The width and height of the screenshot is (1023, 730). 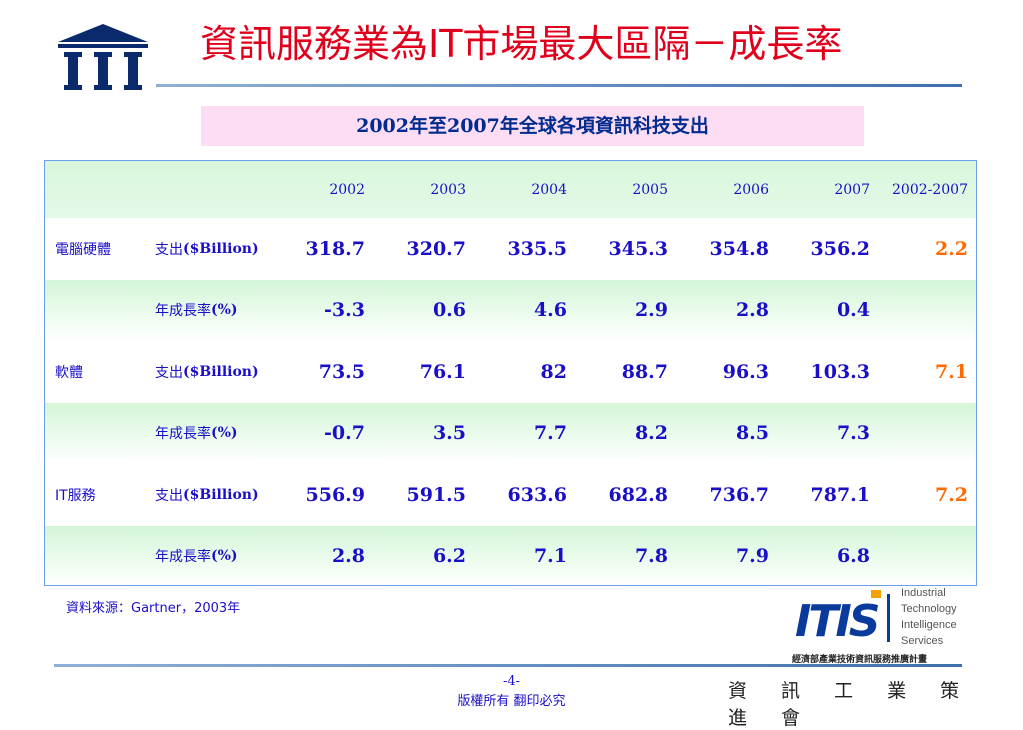 What do you see at coordinates (442, 371) in the screenshot?
I see `value-cell: 76.1` at bounding box center [442, 371].